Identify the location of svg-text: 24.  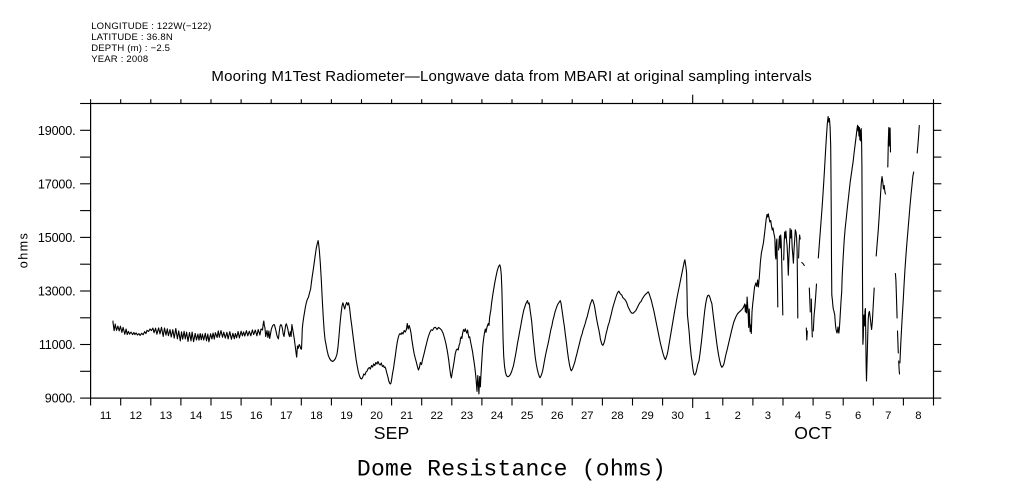
(497, 416).